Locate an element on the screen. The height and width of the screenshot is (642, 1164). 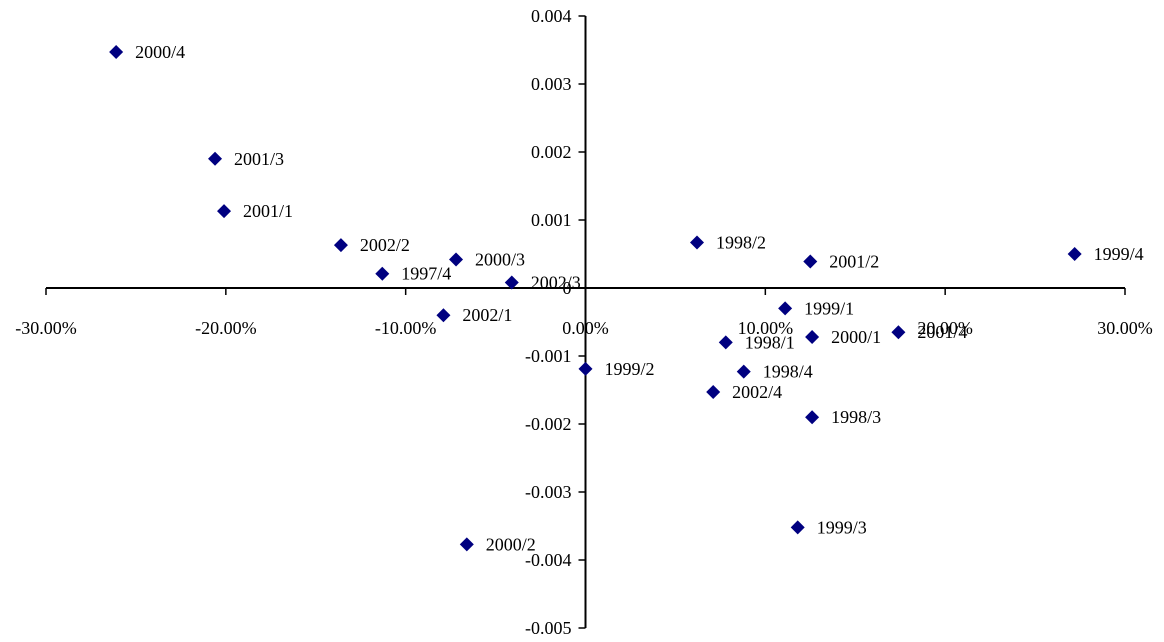
data-point-label: 2002/1 is located at coordinates (487, 315).